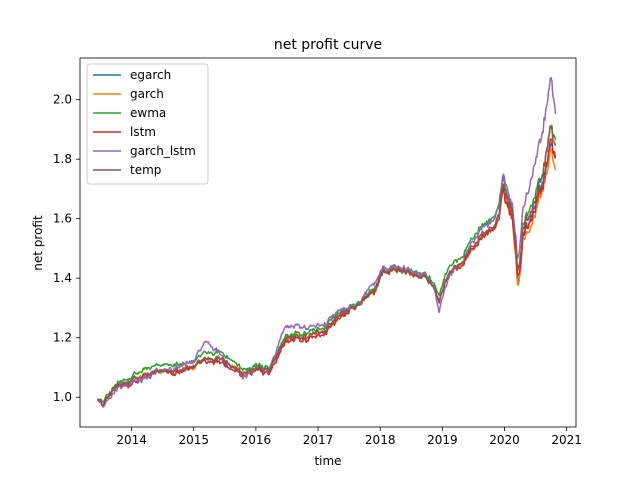 The image size is (640, 480). What do you see at coordinates (327, 461) in the screenshot?
I see `x-axis-label: time` at bounding box center [327, 461].